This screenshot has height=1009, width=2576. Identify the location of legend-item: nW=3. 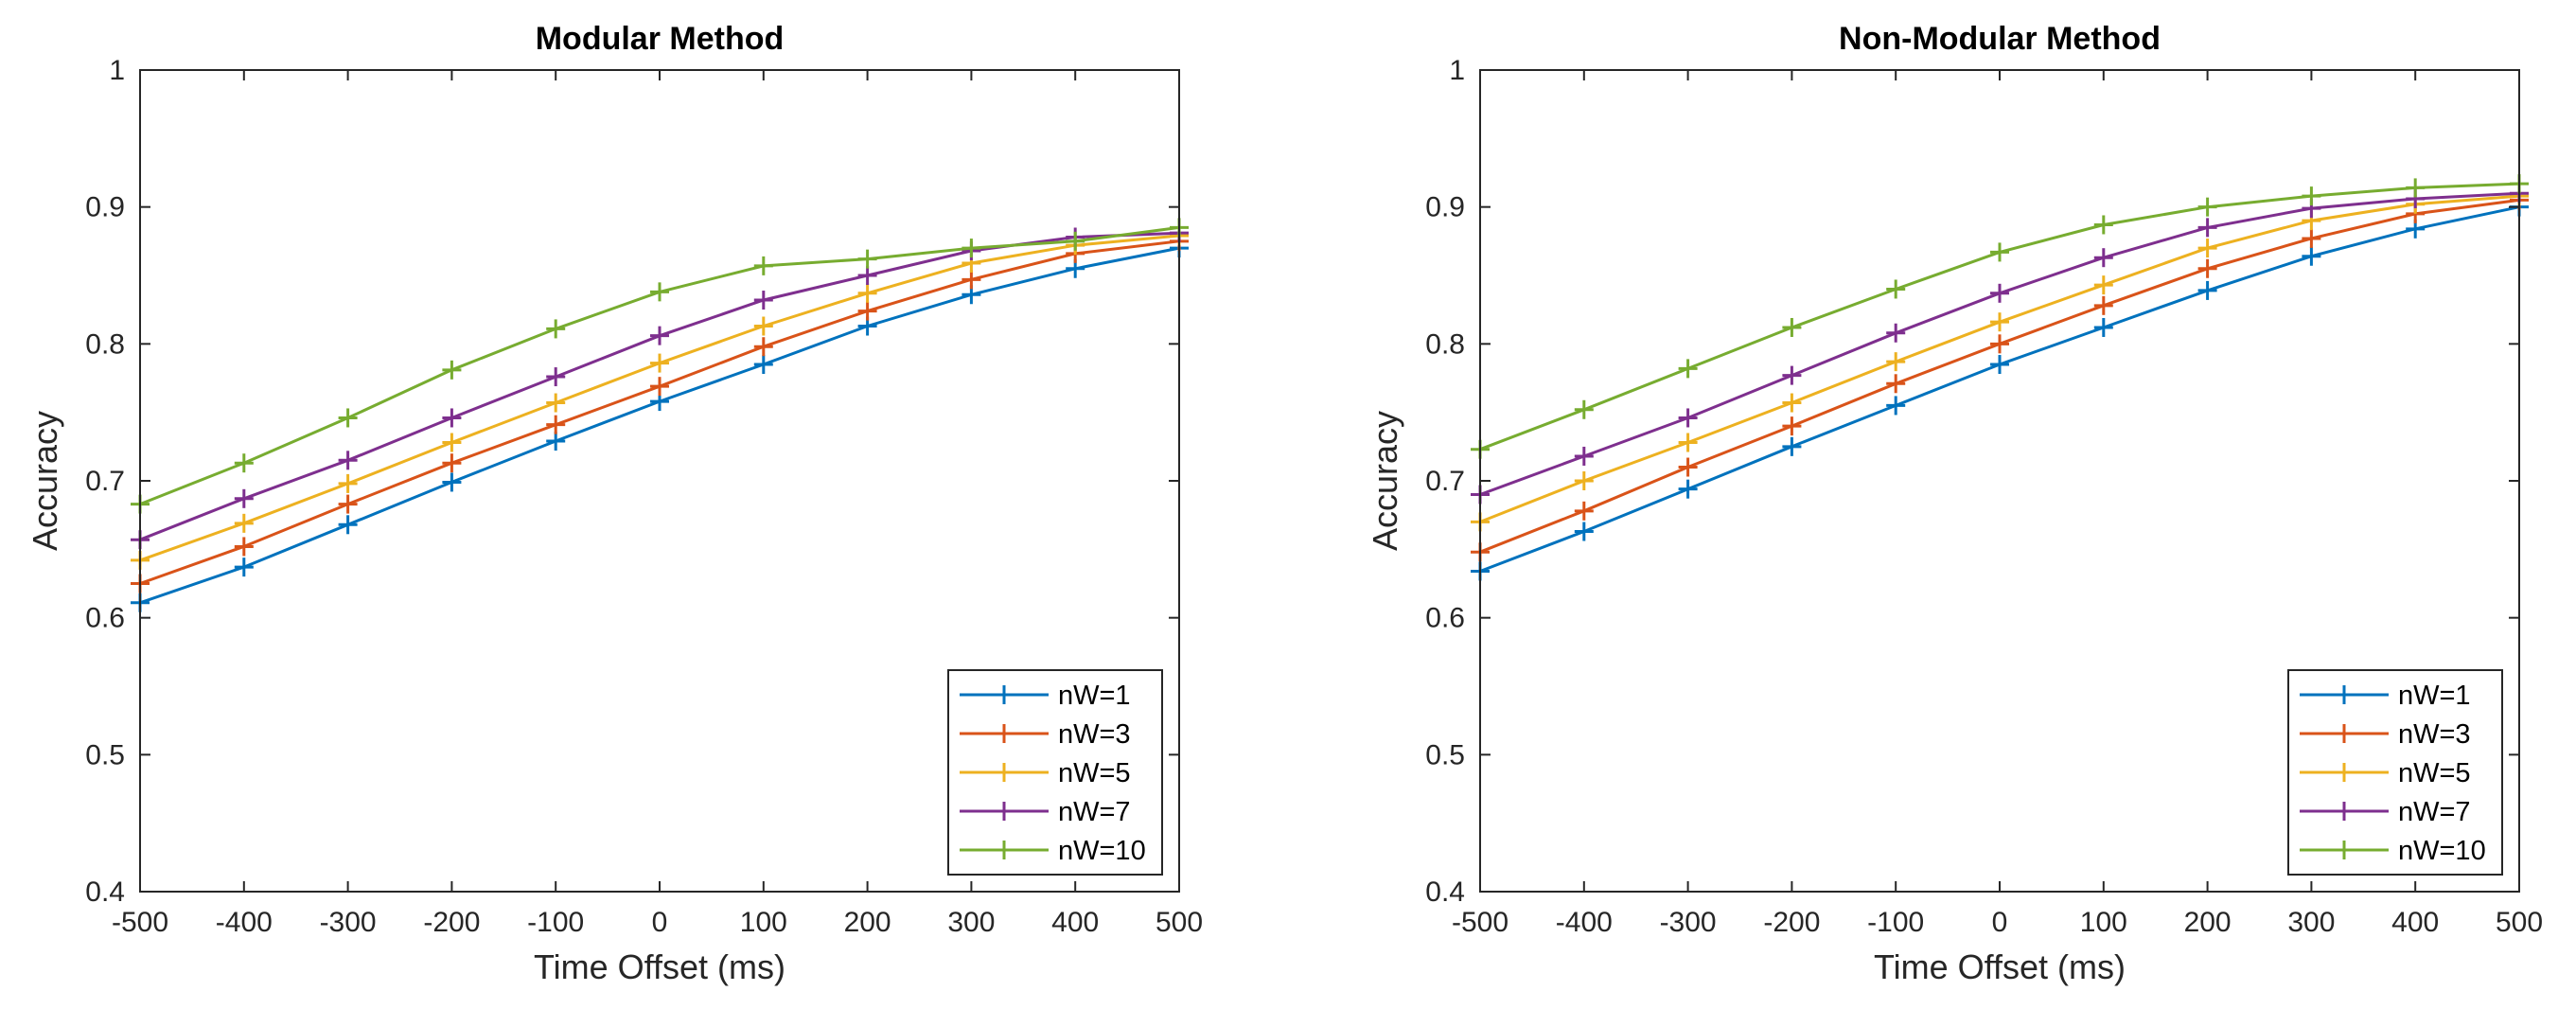
(2385, 734).